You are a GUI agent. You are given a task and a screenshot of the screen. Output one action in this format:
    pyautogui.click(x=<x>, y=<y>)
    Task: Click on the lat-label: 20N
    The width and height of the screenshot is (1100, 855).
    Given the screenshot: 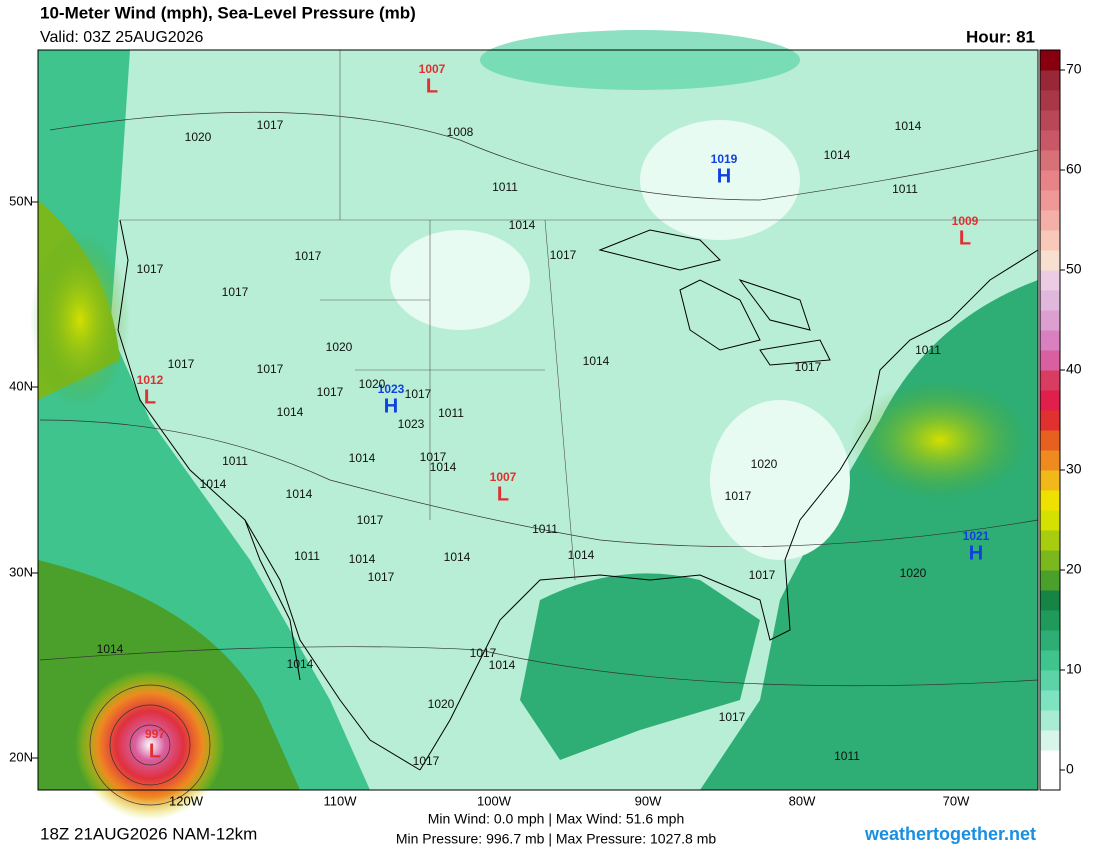 What is the action you would take?
    pyautogui.click(x=21, y=756)
    